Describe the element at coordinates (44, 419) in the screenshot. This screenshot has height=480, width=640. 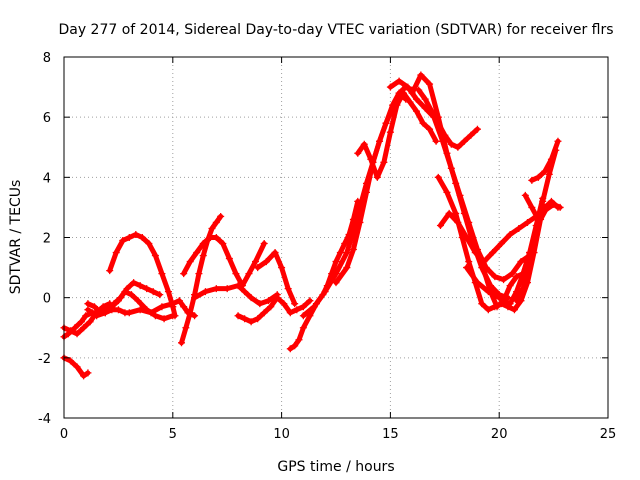
I see `y-tick-label: -4` at that location.